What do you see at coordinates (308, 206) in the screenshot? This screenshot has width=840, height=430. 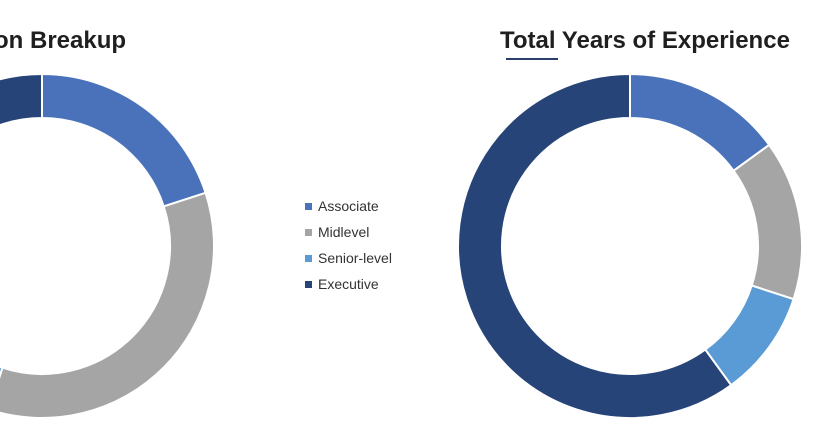 I see `legend-swatch-associate` at bounding box center [308, 206].